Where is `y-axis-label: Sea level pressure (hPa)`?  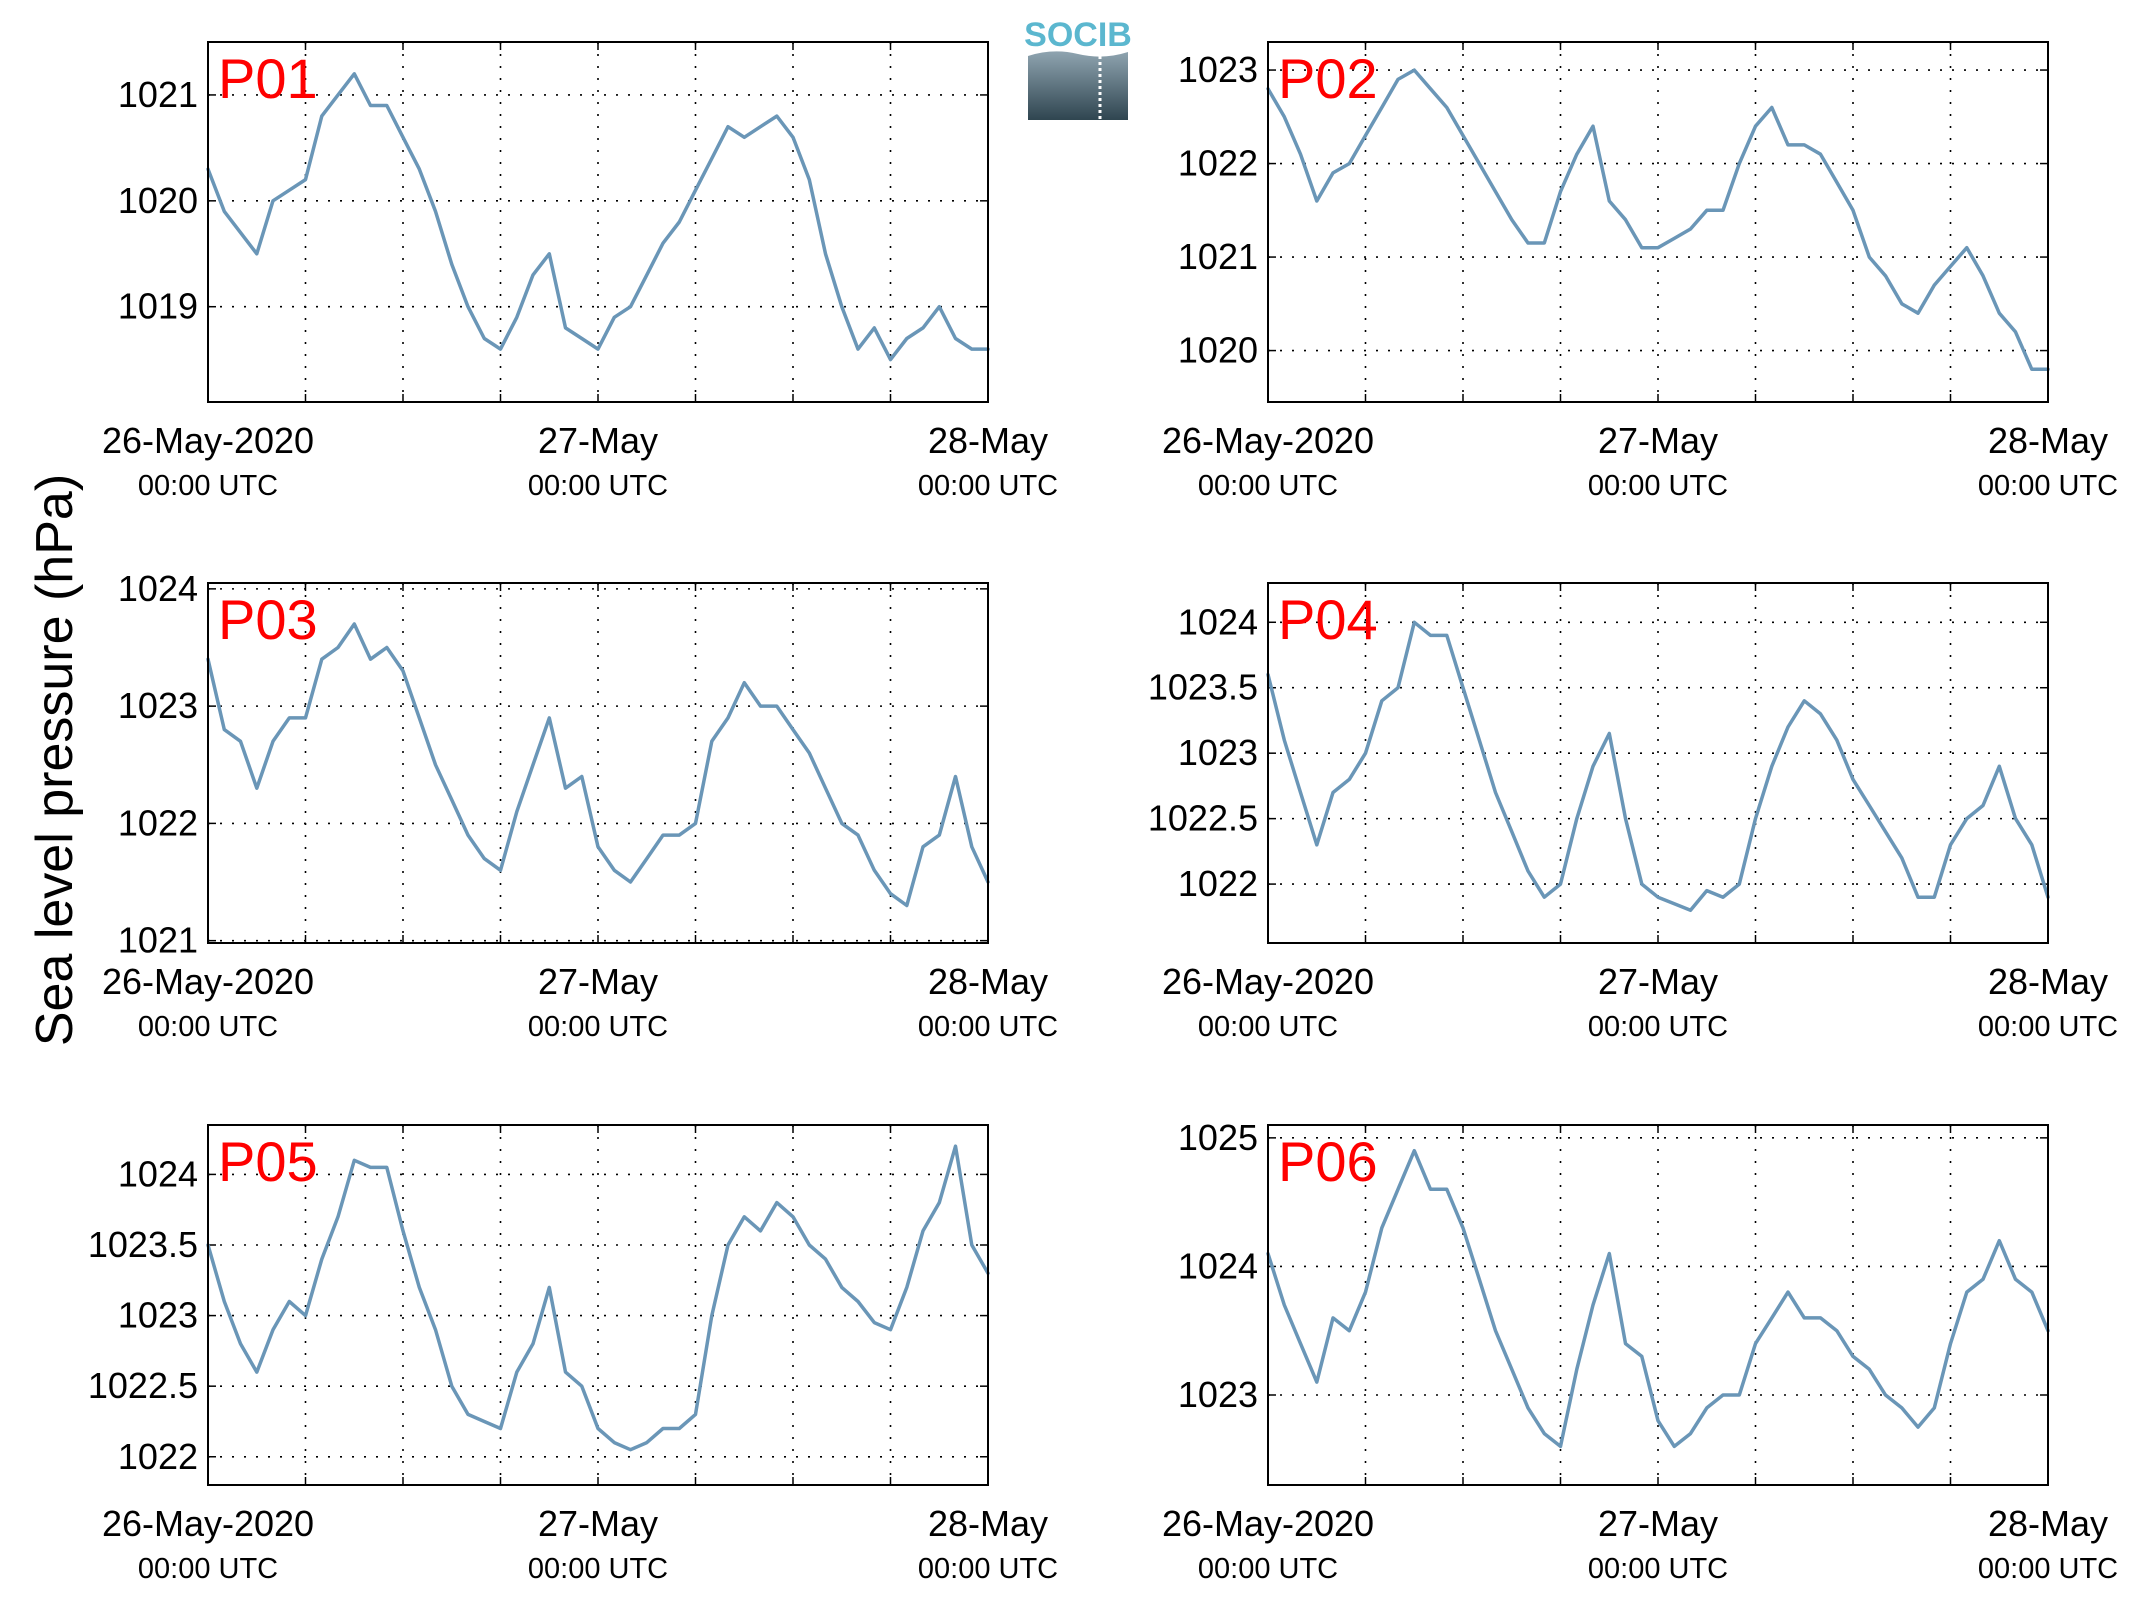 y-axis-label: Sea level pressure (hPa) is located at coordinates (55, 760).